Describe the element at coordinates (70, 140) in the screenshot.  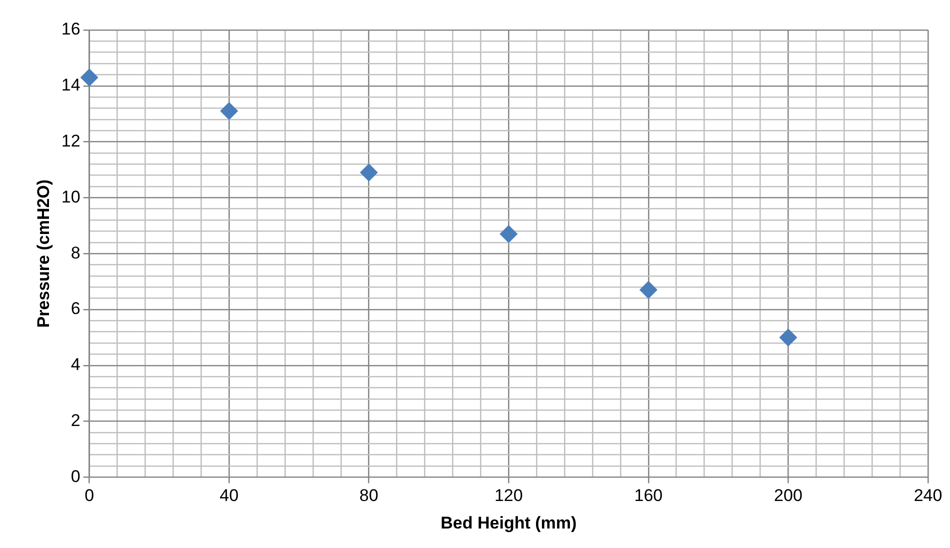
I see `y-tick-label: 12` at that location.